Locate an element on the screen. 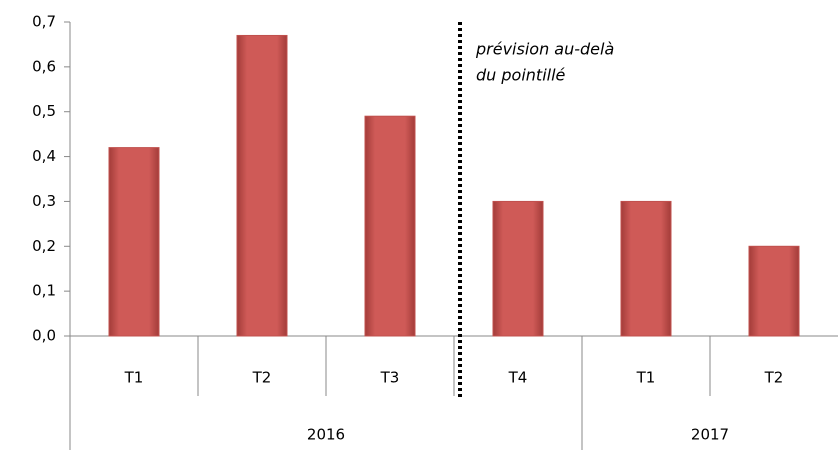  group-label: 2016 is located at coordinates (326, 435).